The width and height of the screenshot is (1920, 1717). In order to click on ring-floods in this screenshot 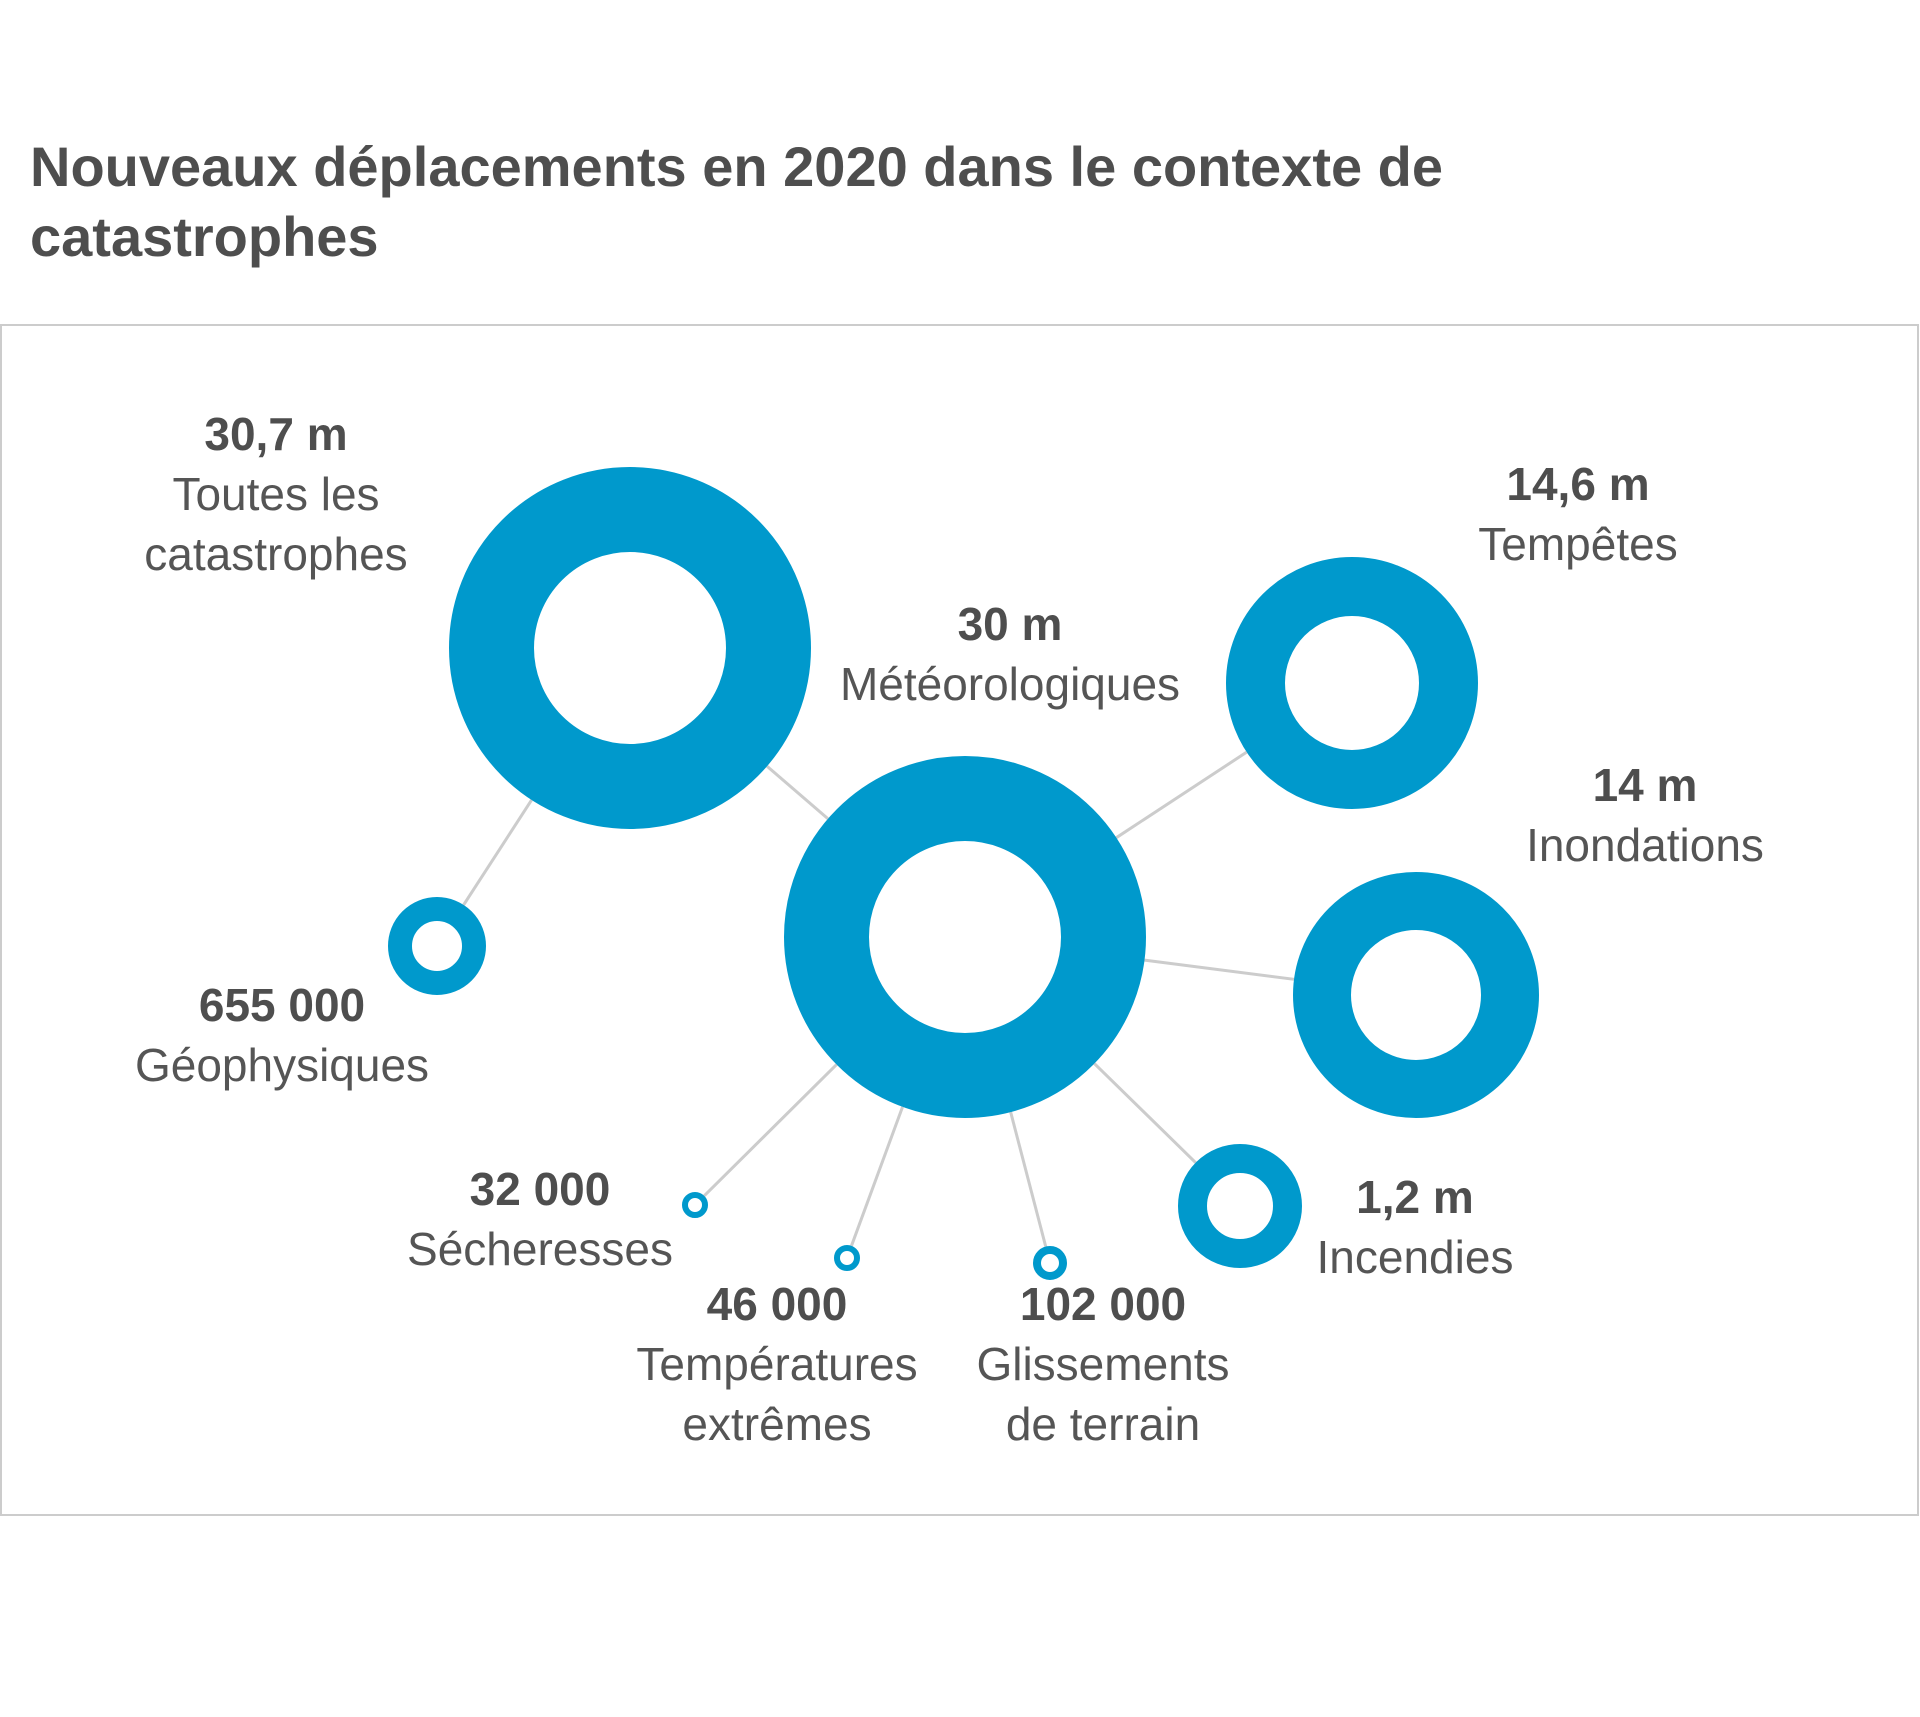, I will do `click(1416, 995)`.